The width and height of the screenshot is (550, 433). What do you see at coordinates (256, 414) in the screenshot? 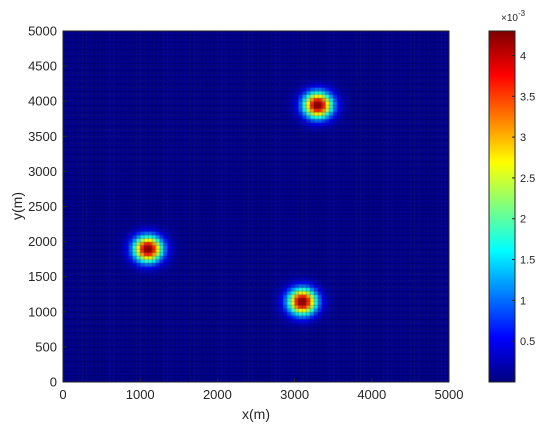
I see `x-axis-label: x(m)` at bounding box center [256, 414].